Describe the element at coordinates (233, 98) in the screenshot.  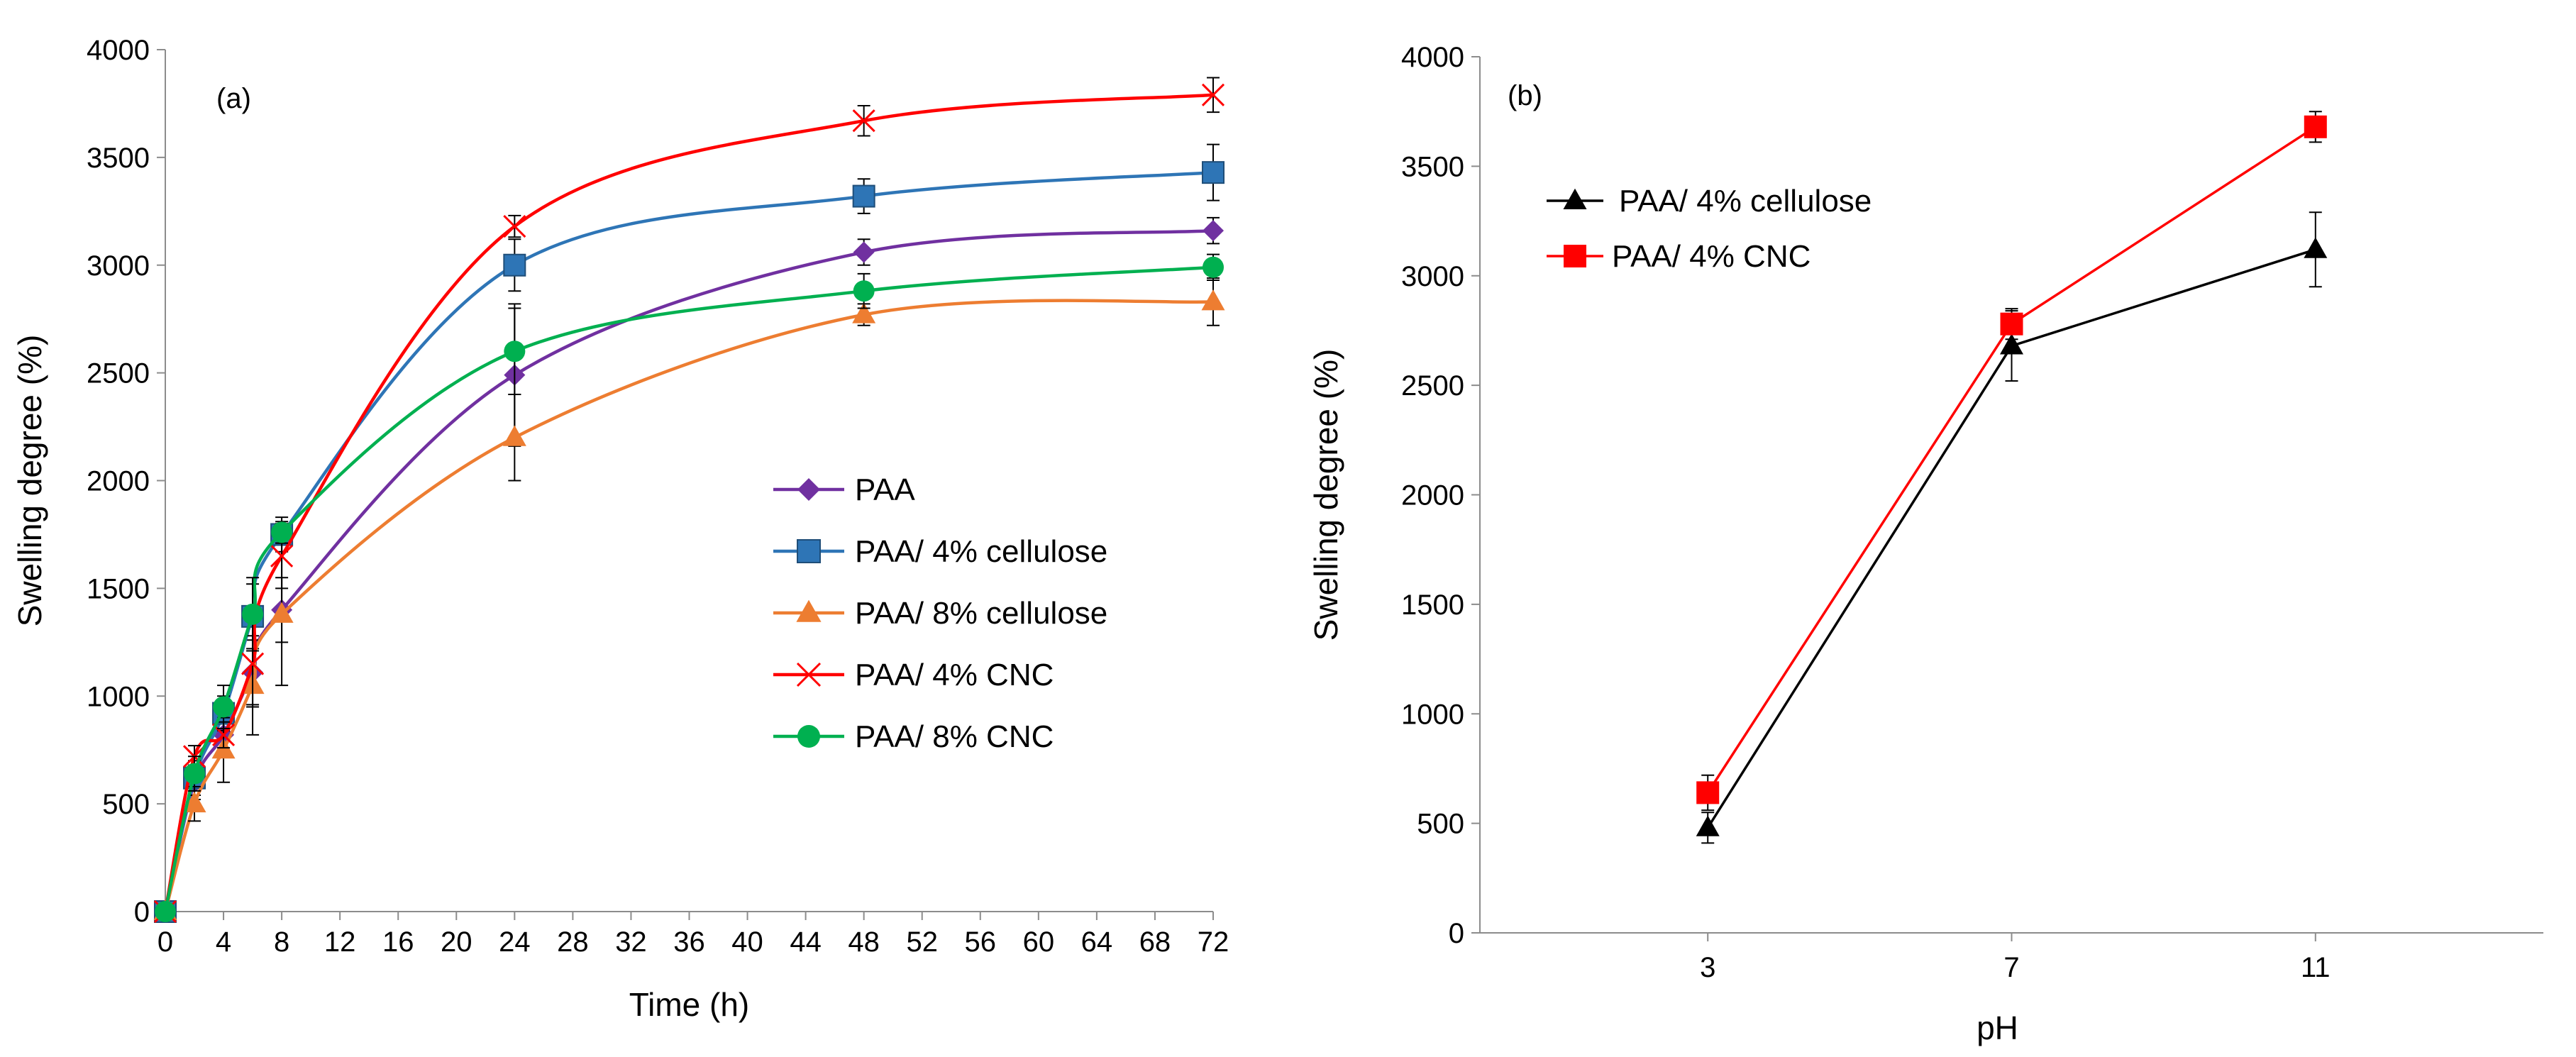
I see `panel-label-a: (a)` at that location.